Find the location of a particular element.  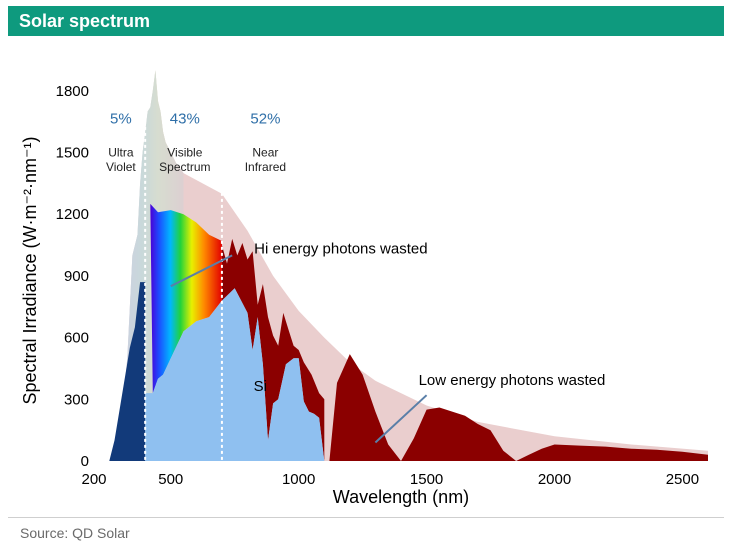

x-tick-label: 2000 is located at coordinates (554, 479).